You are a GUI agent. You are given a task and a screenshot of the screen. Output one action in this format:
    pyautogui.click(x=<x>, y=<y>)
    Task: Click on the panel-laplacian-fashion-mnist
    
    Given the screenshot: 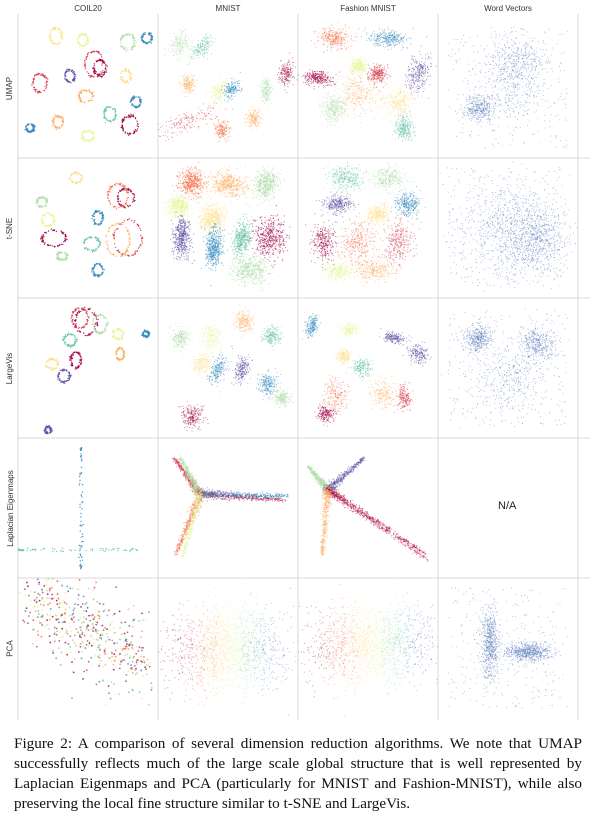 What is the action you would take?
    pyautogui.click(x=367, y=509)
    